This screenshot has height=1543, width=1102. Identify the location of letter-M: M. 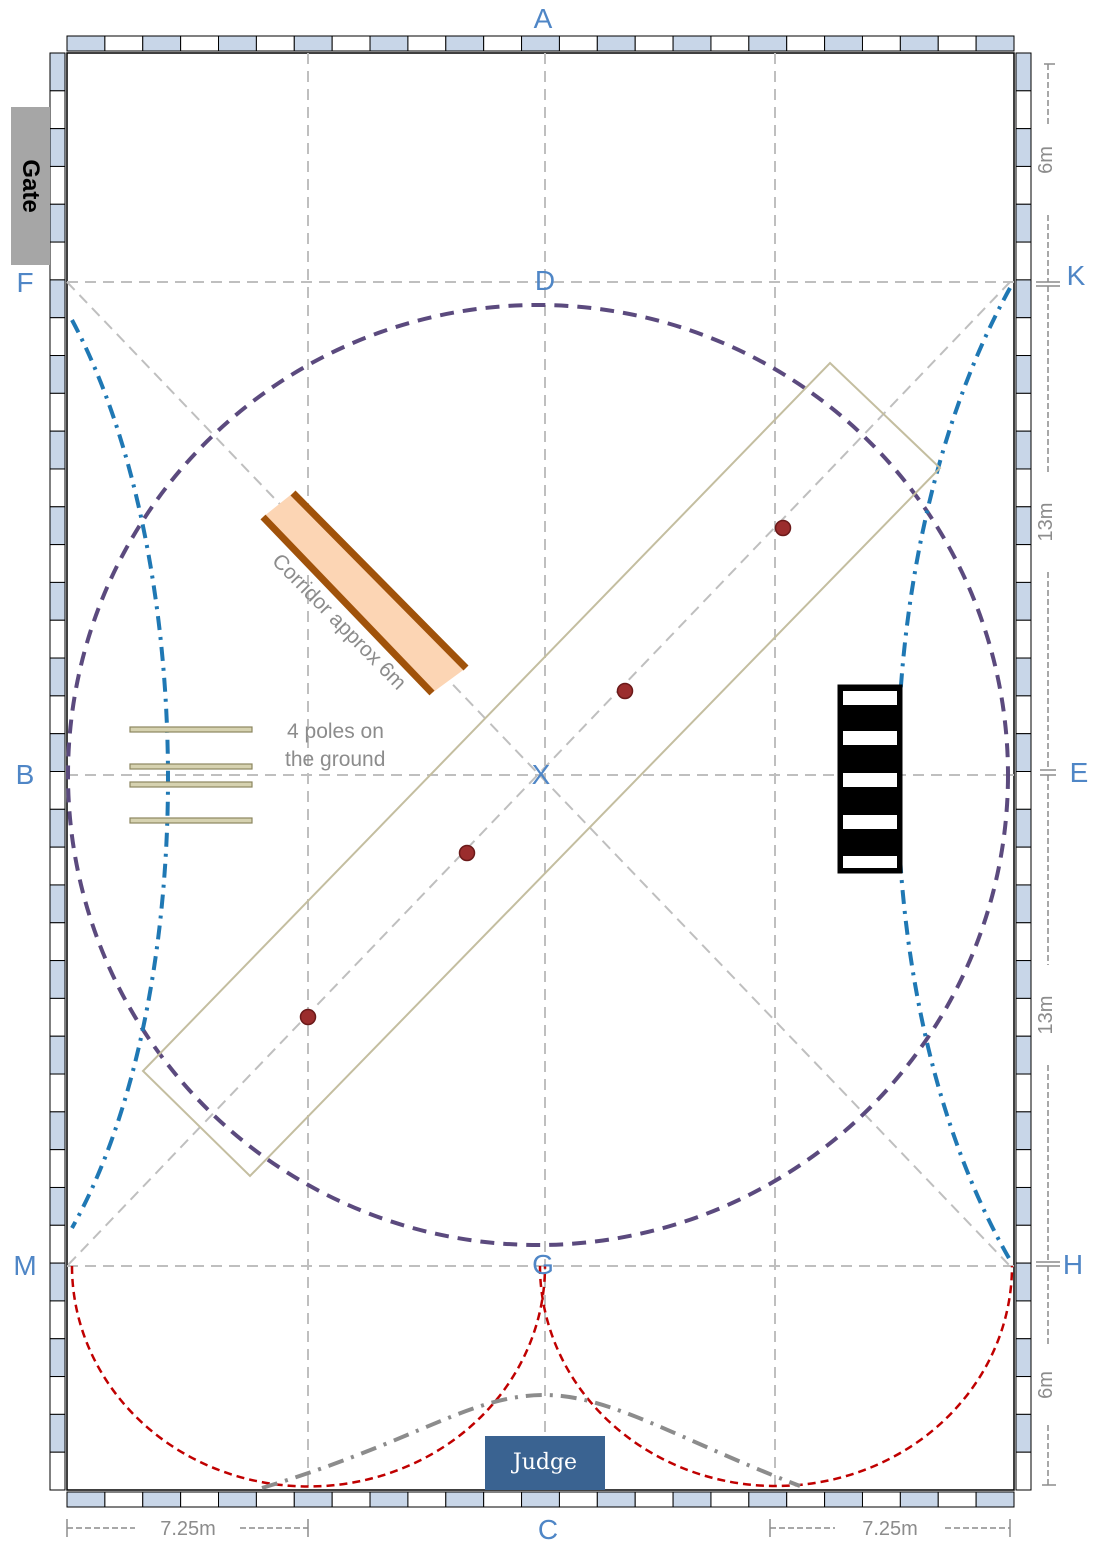
(24, 1265).